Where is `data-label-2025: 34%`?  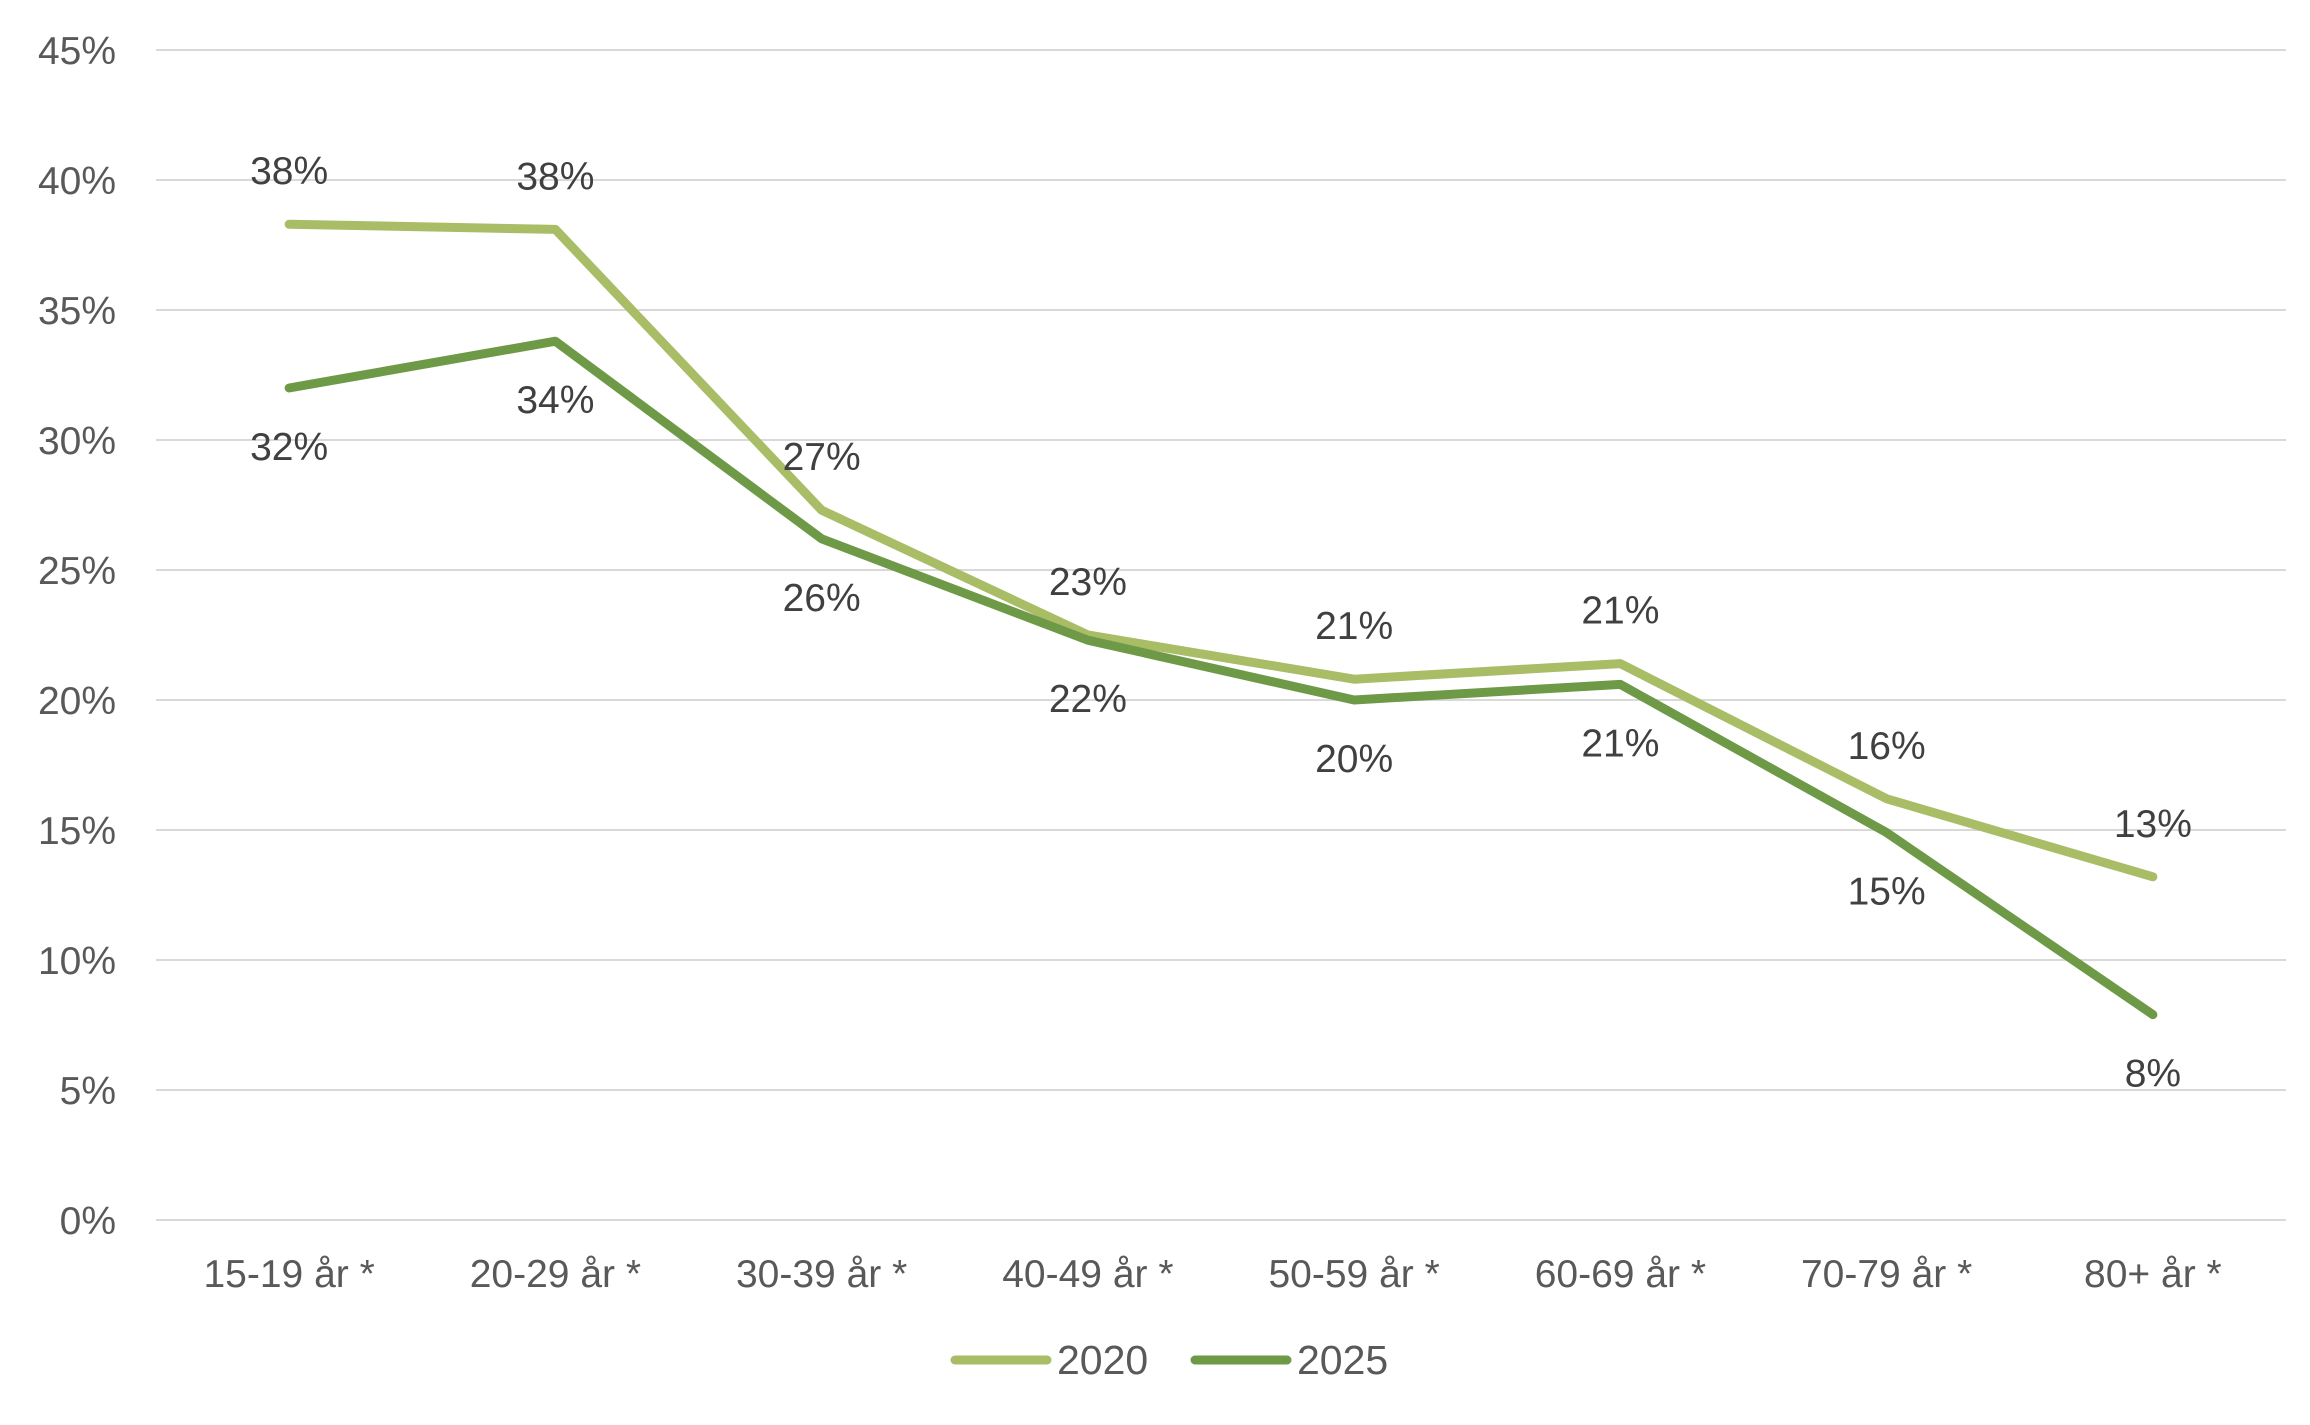
data-label-2025: 34% is located at coordinates (555, 400).